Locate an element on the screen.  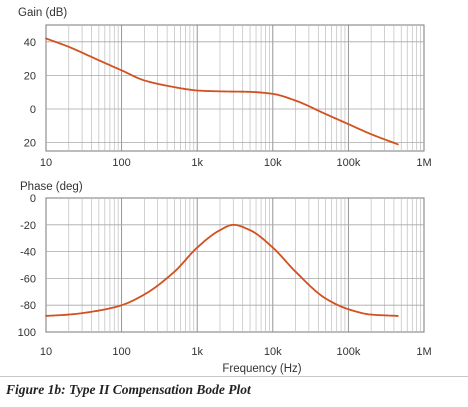
y-tick-label: 100 is located at coordinates (27, 333).